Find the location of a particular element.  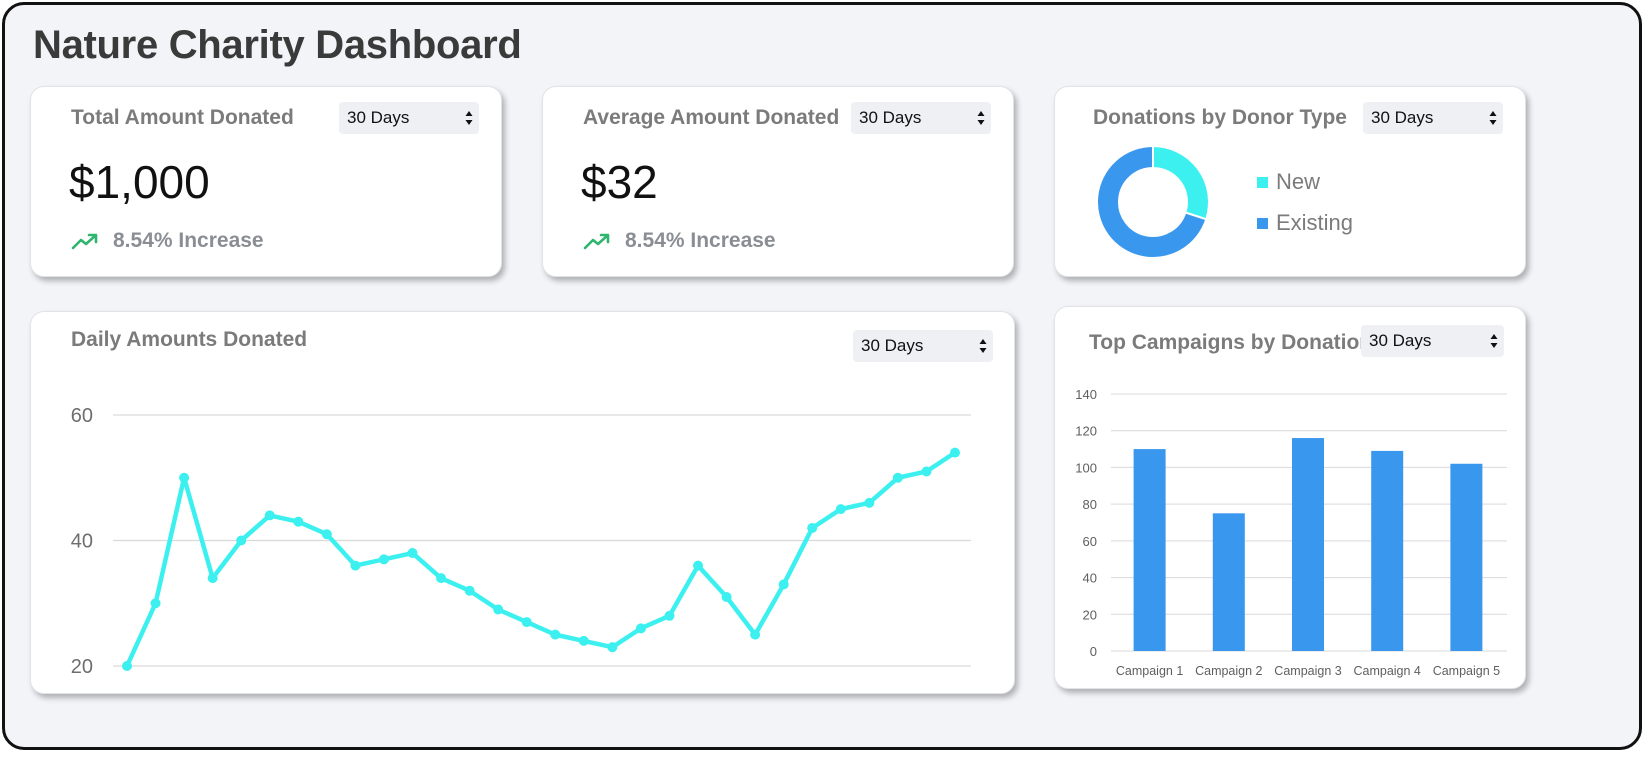

campaigns-x-tick-label: Campaign 2 is located at coordinates (1228, 671).